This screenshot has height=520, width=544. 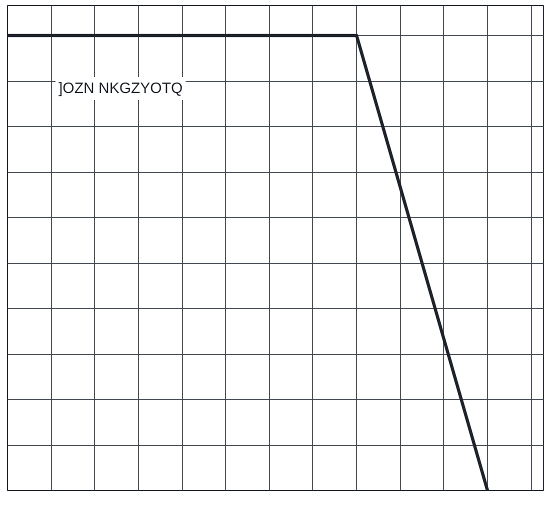 What do you see at coordinates (120, 88) in the screenshot?
I see `annotation: ]OZN NKGZYOTQ` at bounding box center [120, 88].